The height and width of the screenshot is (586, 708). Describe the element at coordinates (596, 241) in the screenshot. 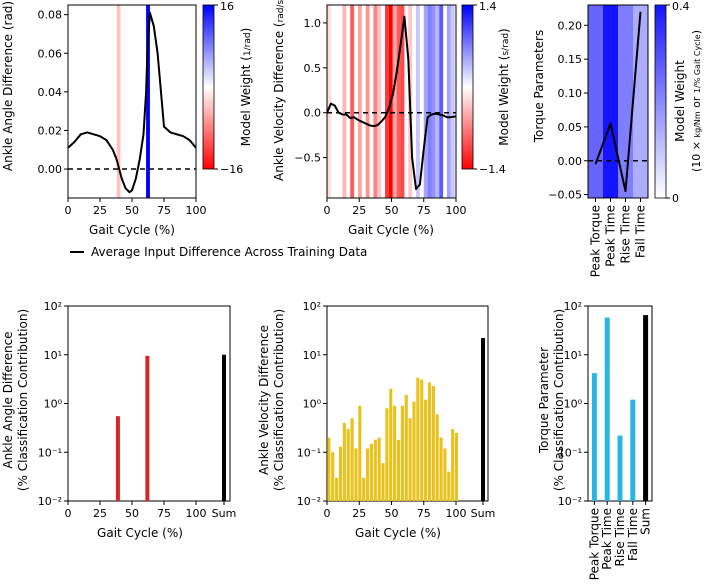

I see `top-torque-category-label: Peak Torque` at that location.